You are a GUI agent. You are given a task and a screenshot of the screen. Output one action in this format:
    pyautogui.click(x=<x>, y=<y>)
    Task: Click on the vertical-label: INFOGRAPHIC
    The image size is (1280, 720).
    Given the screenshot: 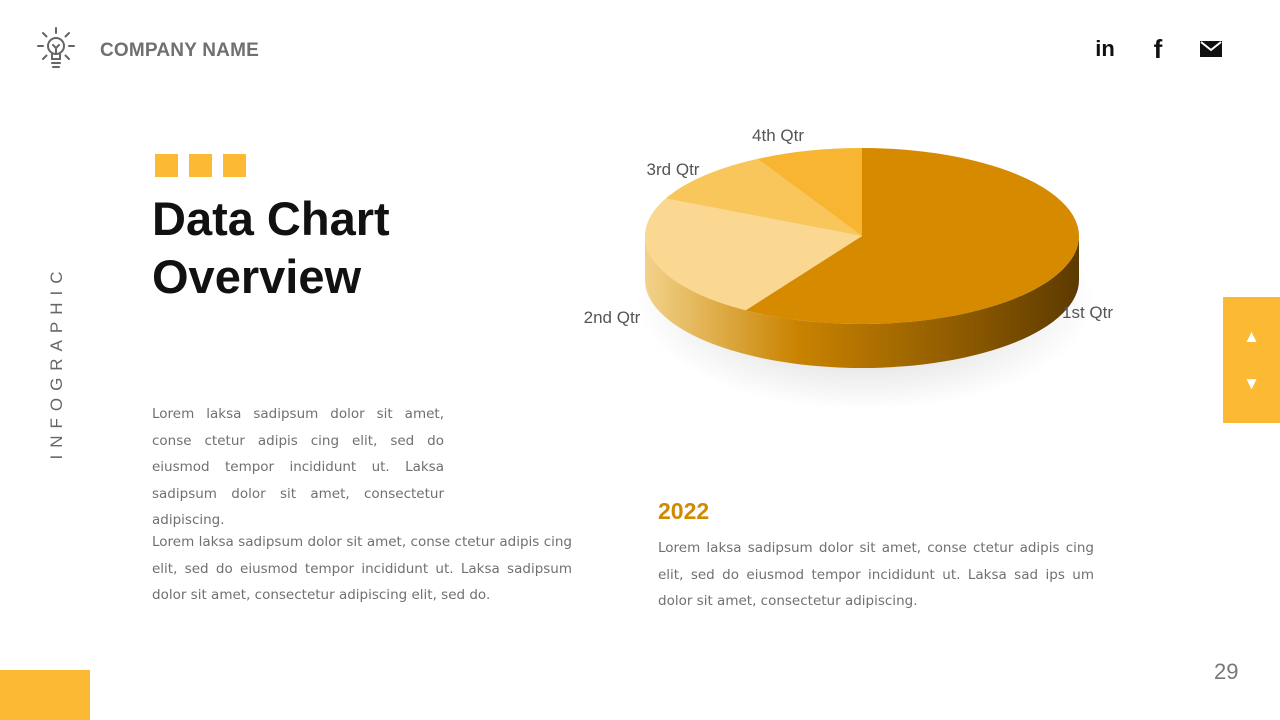 What is the action you would take?
    pyautogui.click(x=56, y=362)
    